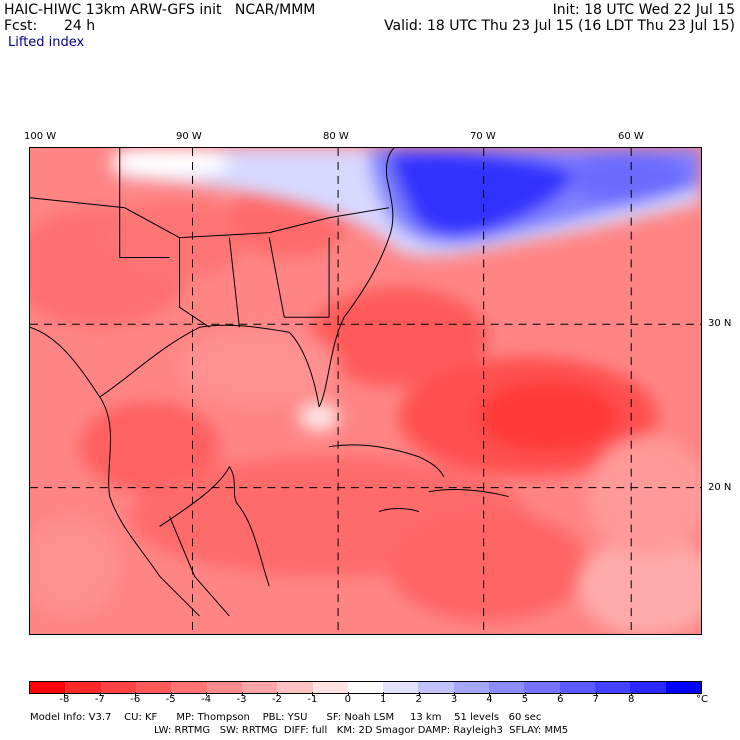 The width and height of the screenshot is (740, 740). Describe the element at coordinates (454, 699) in the screenshot. I see `colorbar-tick-label: 3` at that location.